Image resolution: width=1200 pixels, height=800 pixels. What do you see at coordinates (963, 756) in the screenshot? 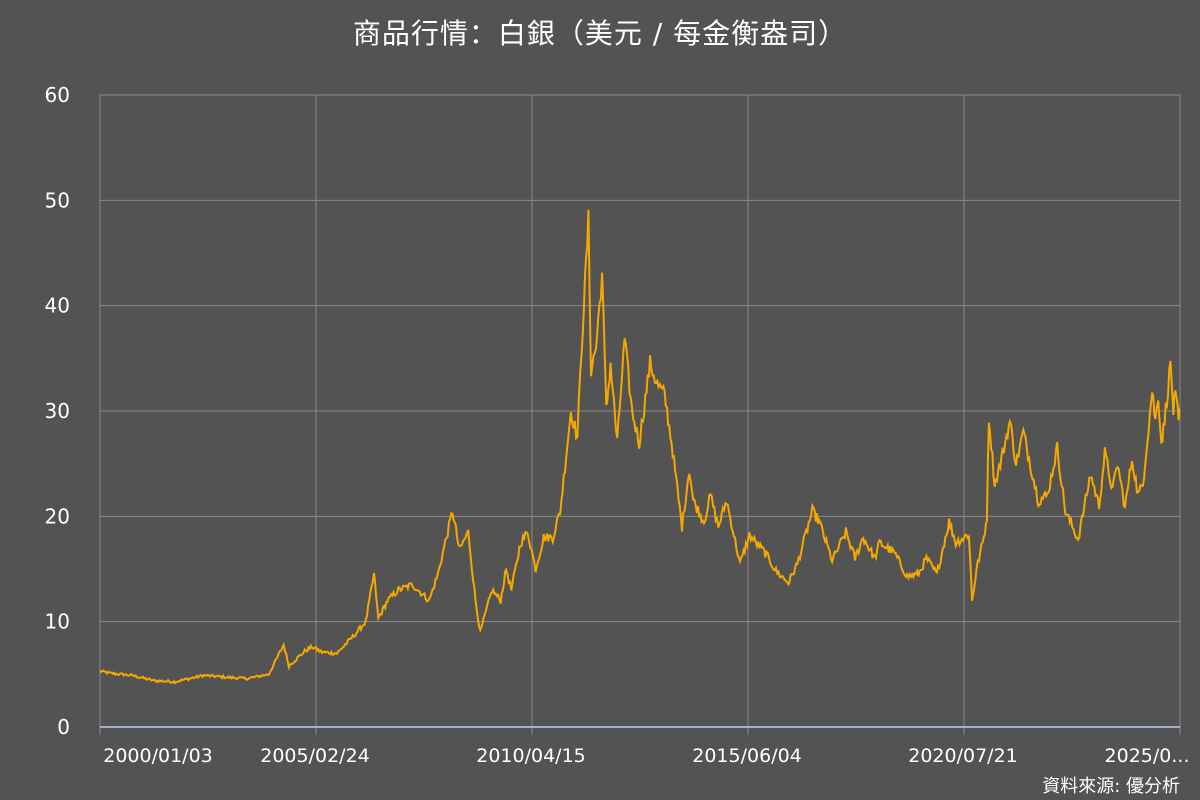
I see `x-tick-label: 2020/07/21` at bounding box center [963, 756].